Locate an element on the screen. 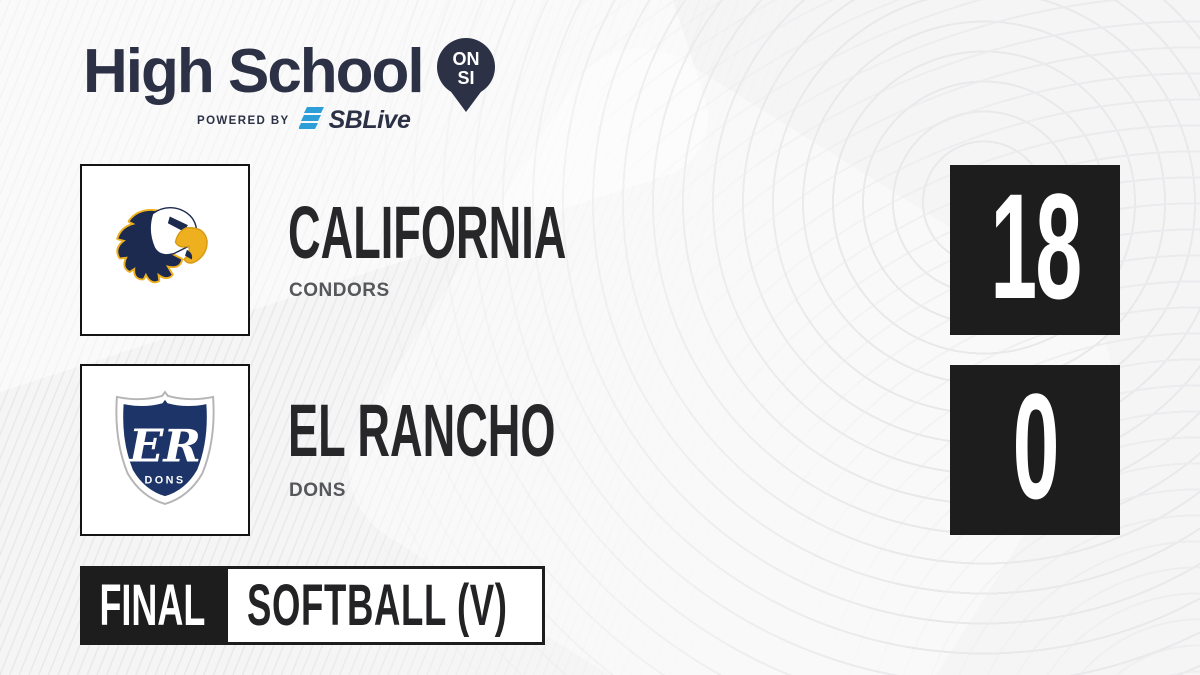 This screenshot has height=675, width=1200. pin-si-label: SI is located at coordinates (465, 78).